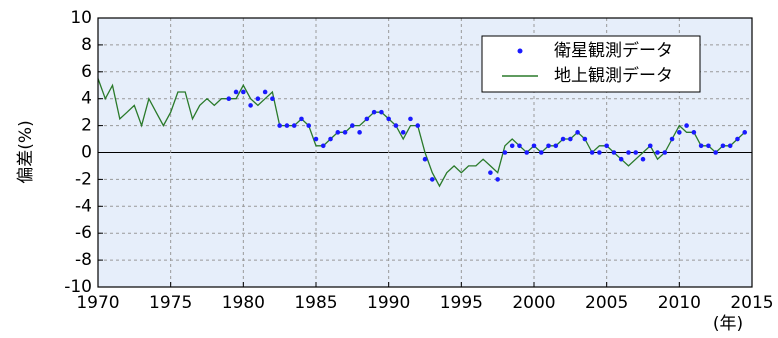 This screenshot has height=338, width=778. Describe the element at coordinates (86, 126) in the screenshot. I see `y-tick-label: 2` at that location.